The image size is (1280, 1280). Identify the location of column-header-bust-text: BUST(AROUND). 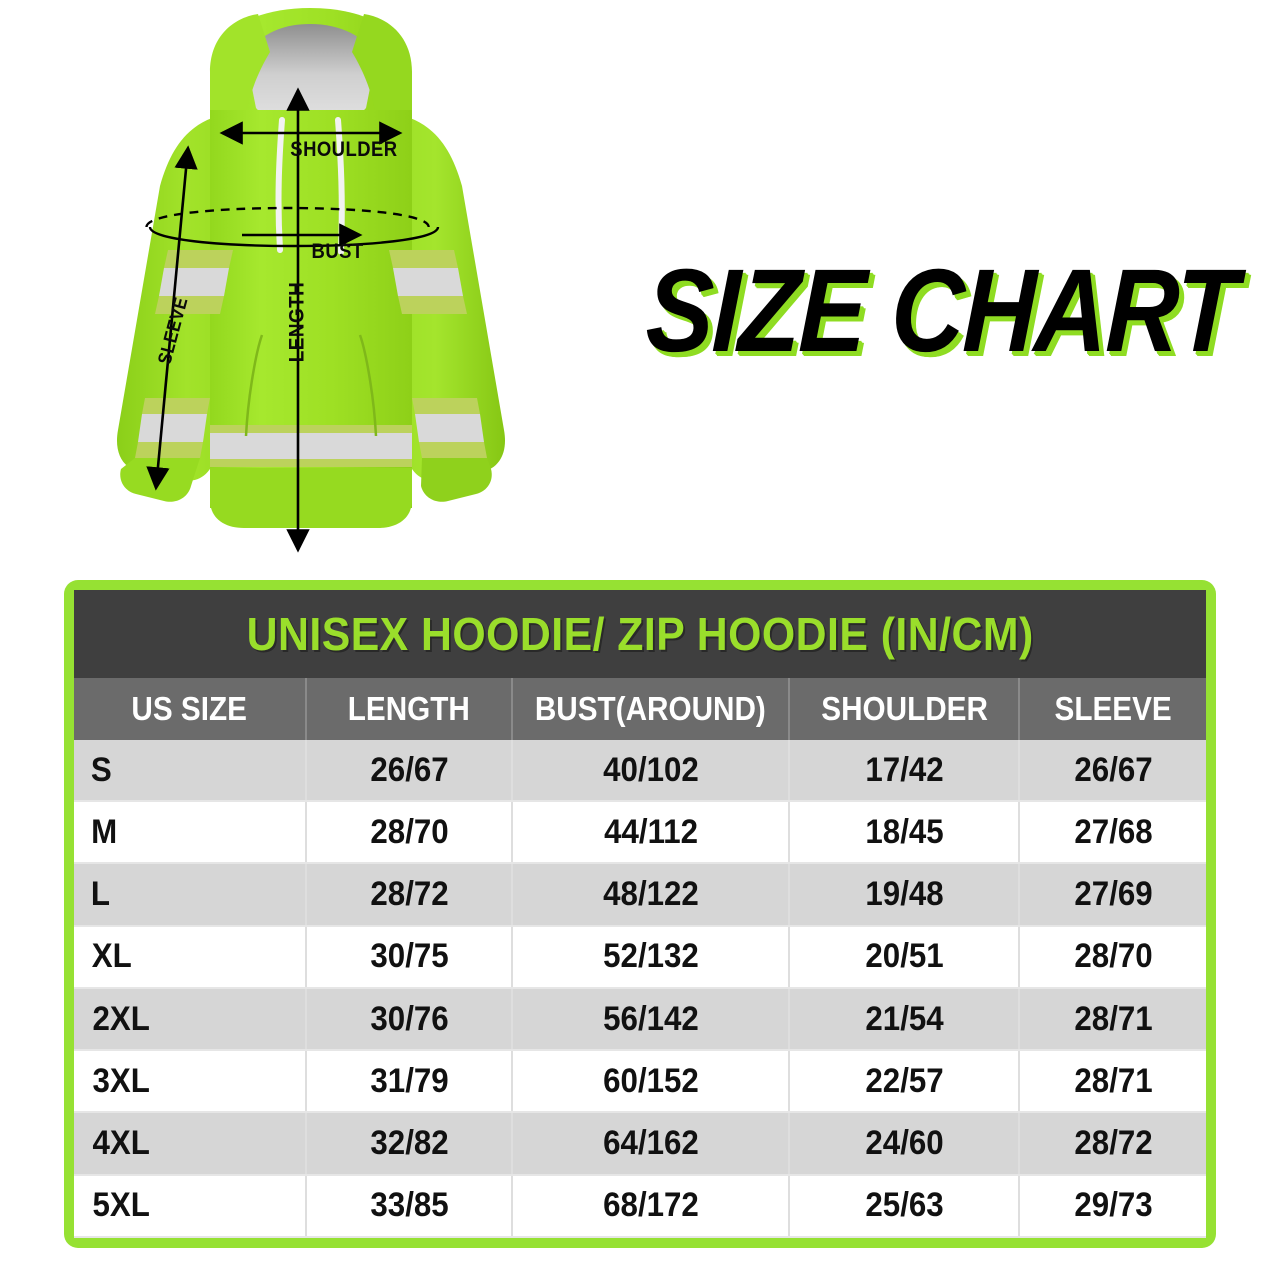
(651, 708).